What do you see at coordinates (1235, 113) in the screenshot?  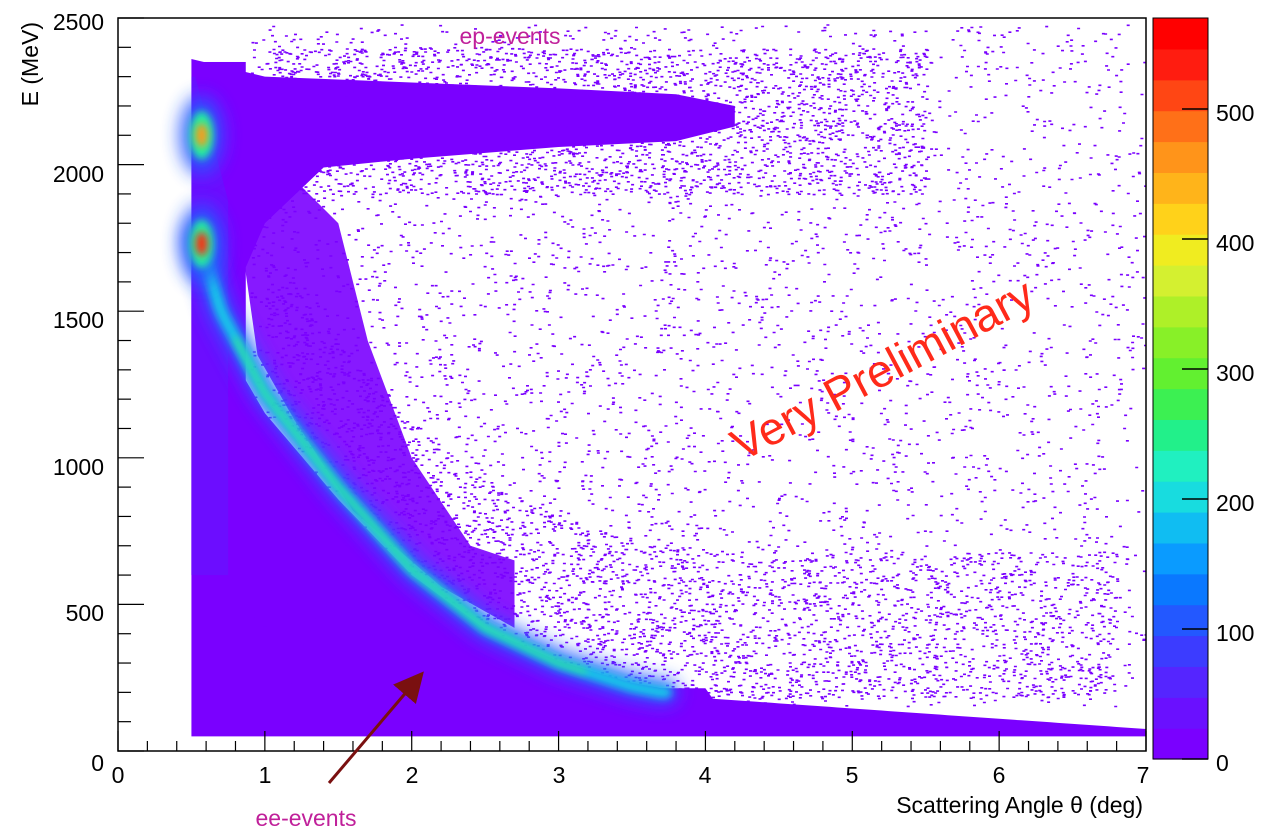 I see `colorbar-label-500: 500` at bounding box center [1235, 113].